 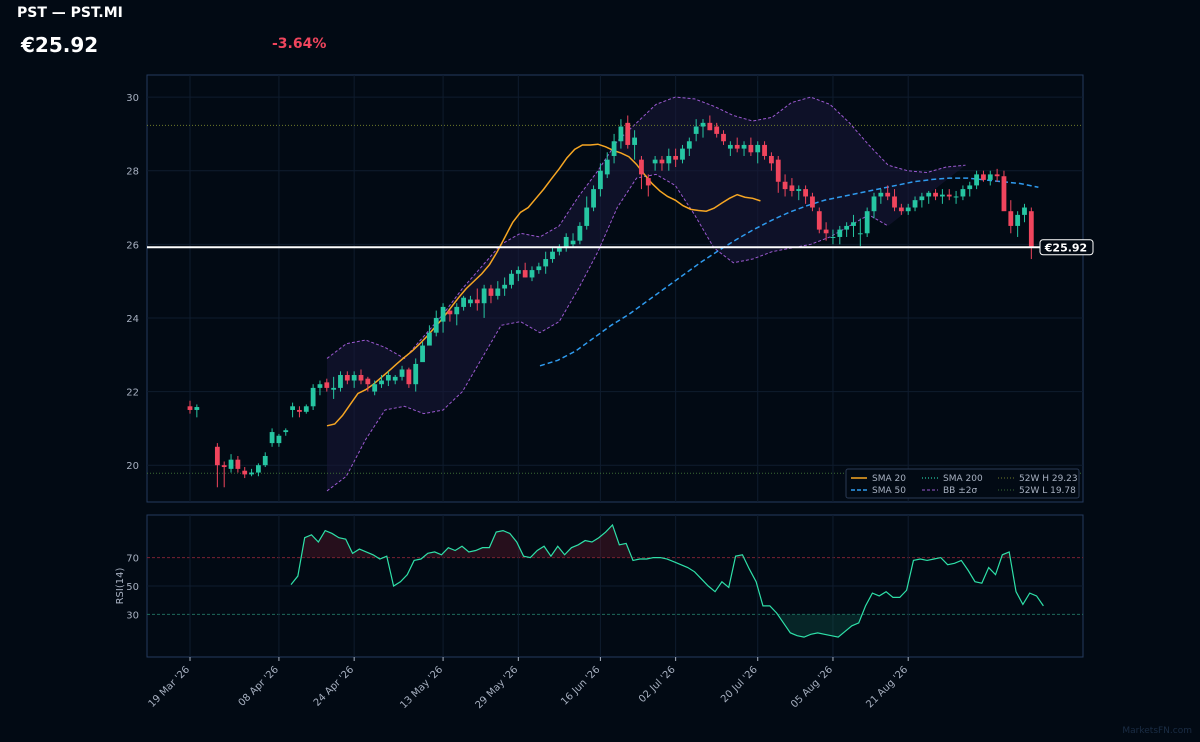 What do you see at coordinates (132, 393) in the screenshot?
I see `y-tick-label: 22` at bounding box center [132, 393].